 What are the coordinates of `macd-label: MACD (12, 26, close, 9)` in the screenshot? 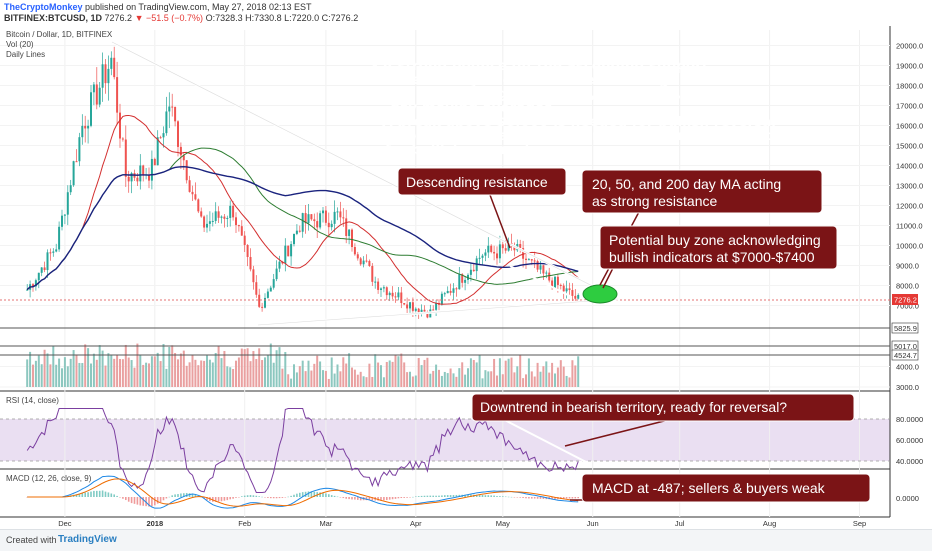 It's located at (49, 478).